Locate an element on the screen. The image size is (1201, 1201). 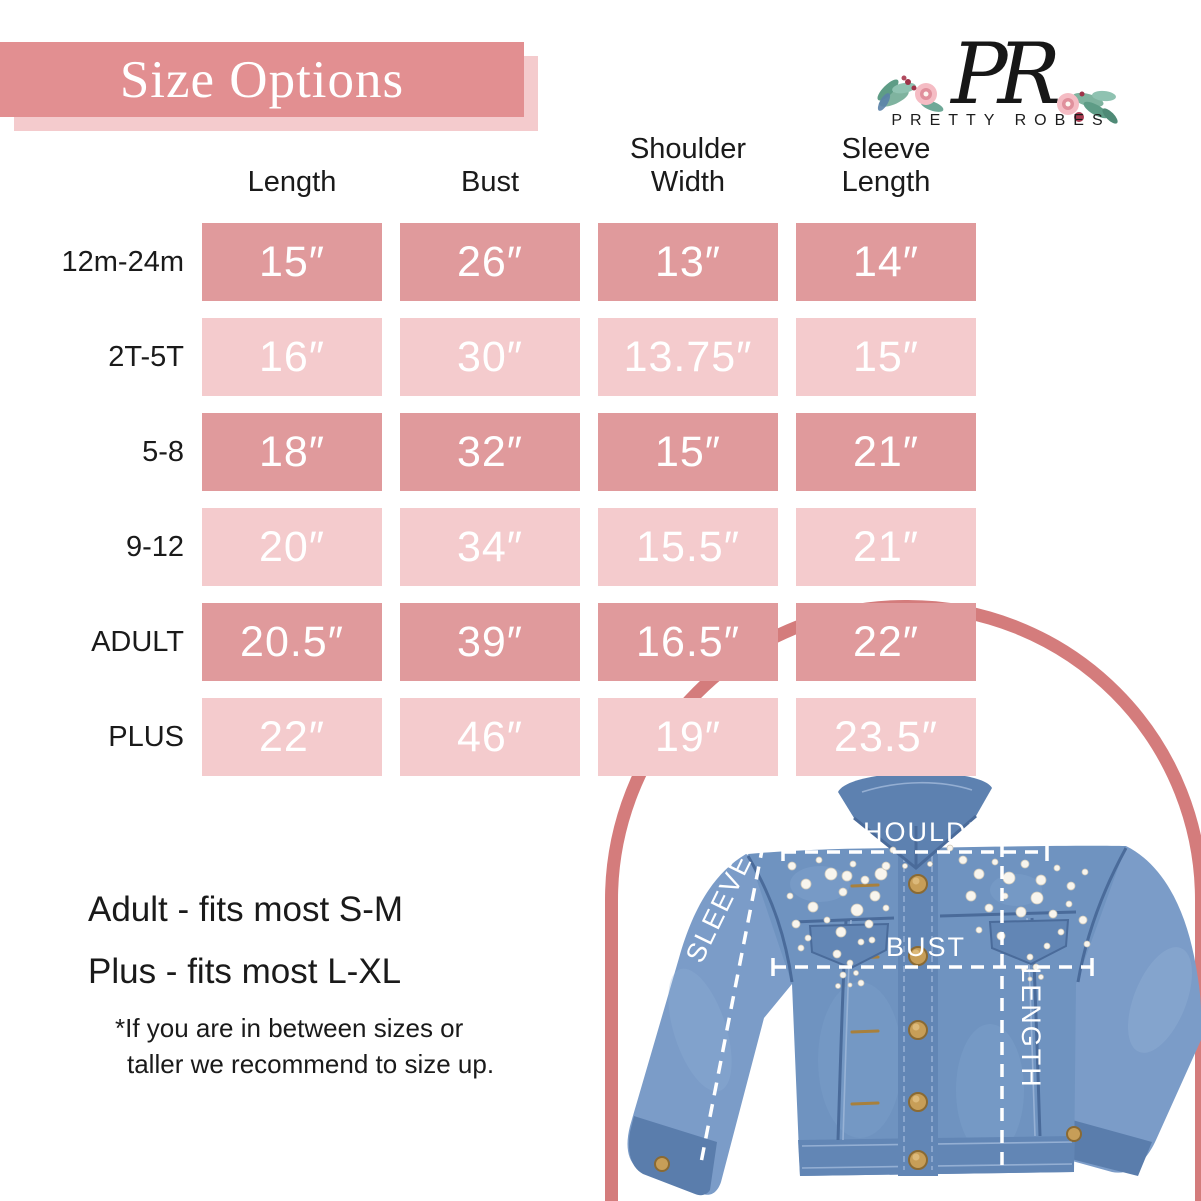
bust-label: BUST is located at coordinates (926, 947).